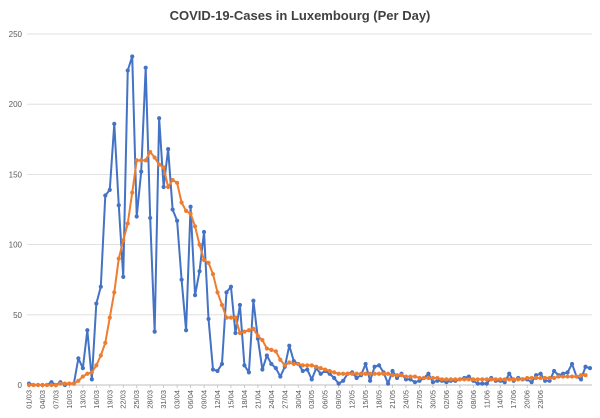 The height and width of the screenshot is (418, 600). I want to click on x-tick-label: 22/03, so click(123, 399).